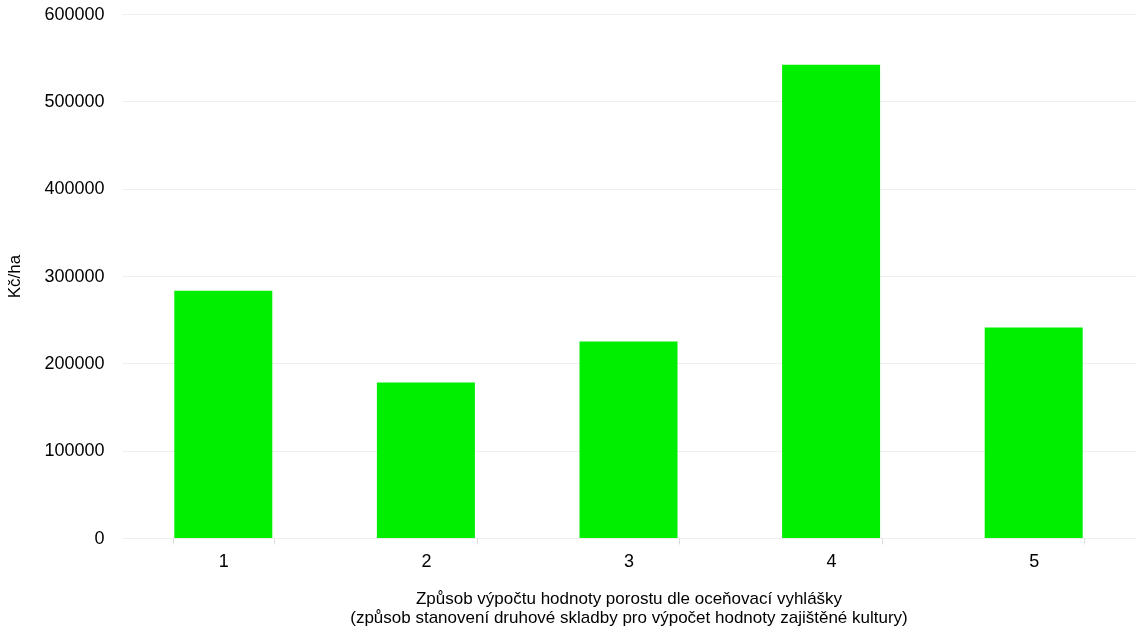 This screenshot has height=638, width=1147. Describe the element at coordinates (74, 13) in the screenshot. I see `y-tick-label: 600000` at that location.